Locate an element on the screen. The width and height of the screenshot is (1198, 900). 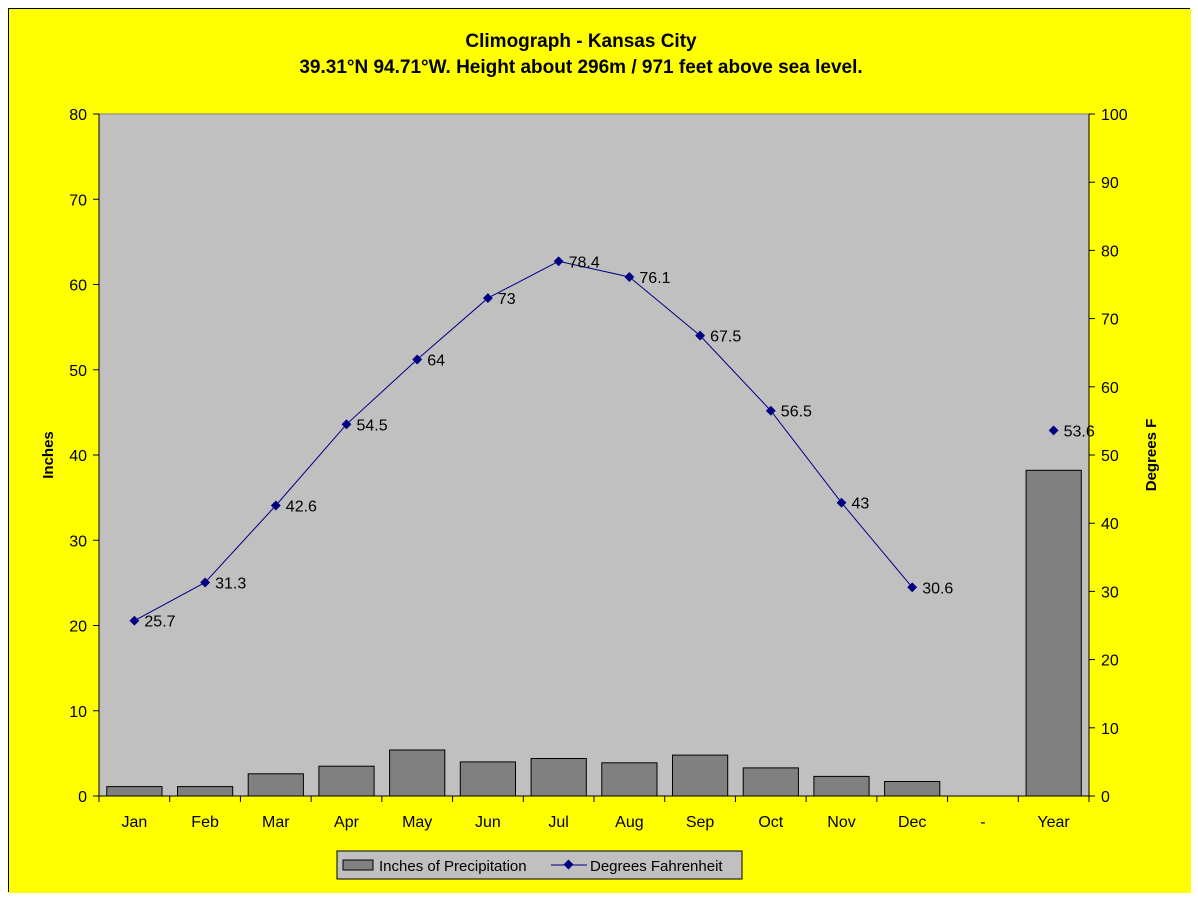
temperature-data-label: 56.5 is located at coordinates (796, 412).